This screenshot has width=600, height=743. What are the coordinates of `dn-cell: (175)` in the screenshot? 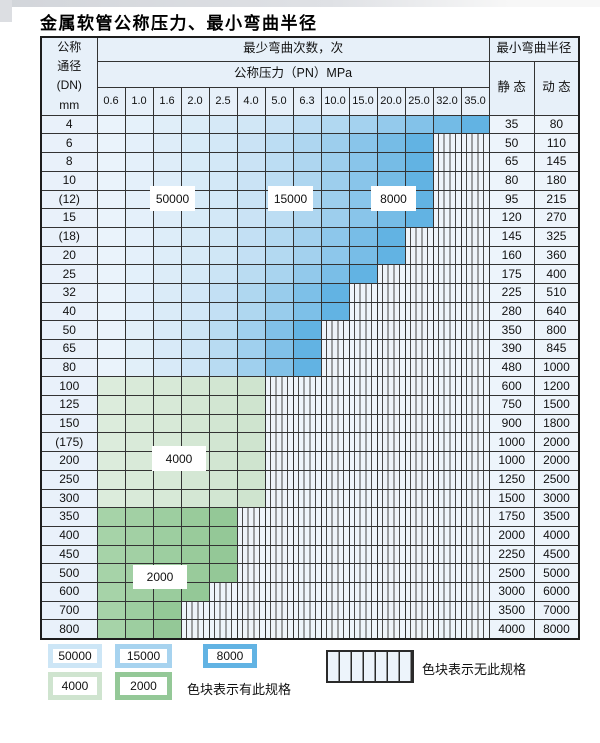 It's located at (69, 442).